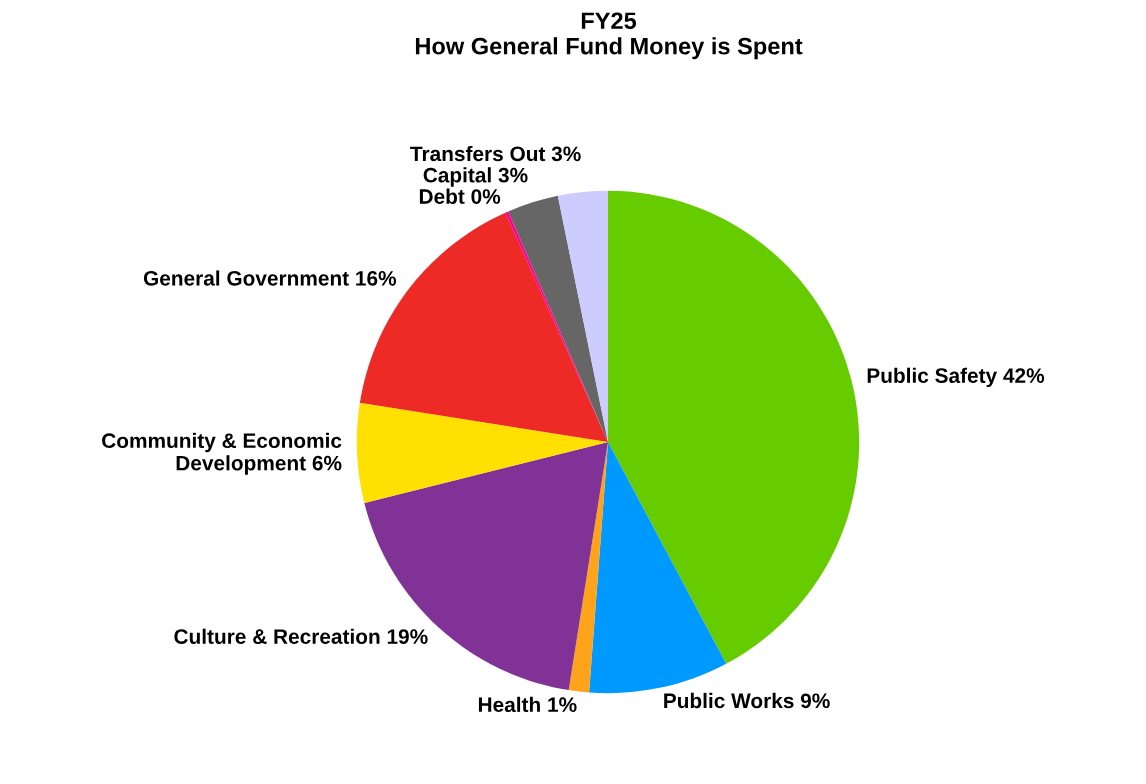 Image resolution: width=1146 pixels, height=784 pixels. What do you see at coordinates (460, 196) in the screenshot?
I see `slice-label: Debt 0%` at bounding box center [460, 196].